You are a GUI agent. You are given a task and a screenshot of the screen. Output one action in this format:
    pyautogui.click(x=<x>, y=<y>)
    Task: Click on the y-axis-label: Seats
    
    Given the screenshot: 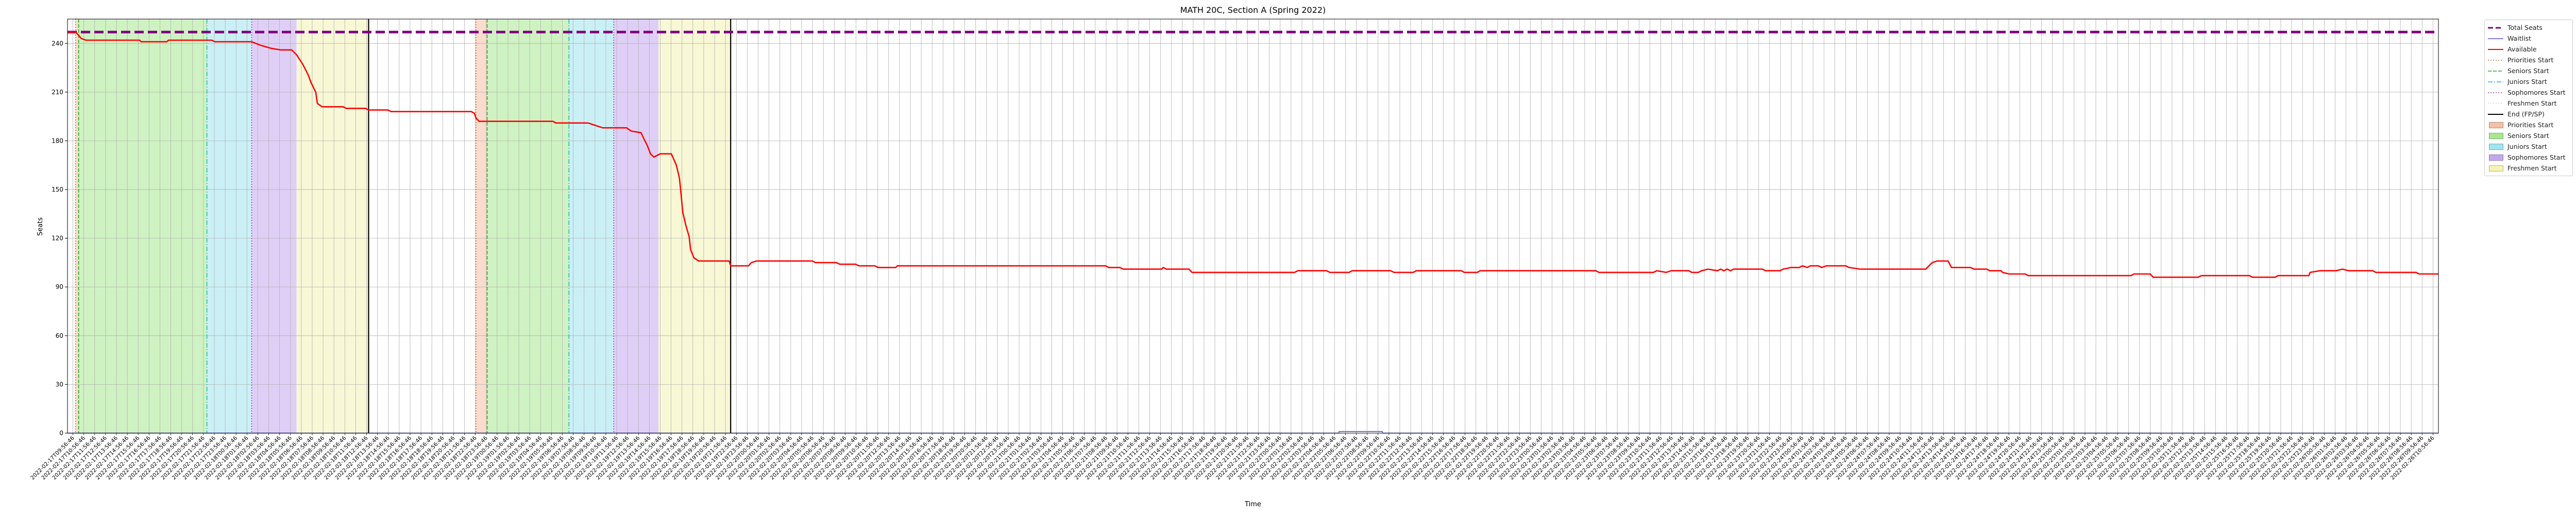 What is the action you would take?
    pyautogui.click(x=40, y=227)
    